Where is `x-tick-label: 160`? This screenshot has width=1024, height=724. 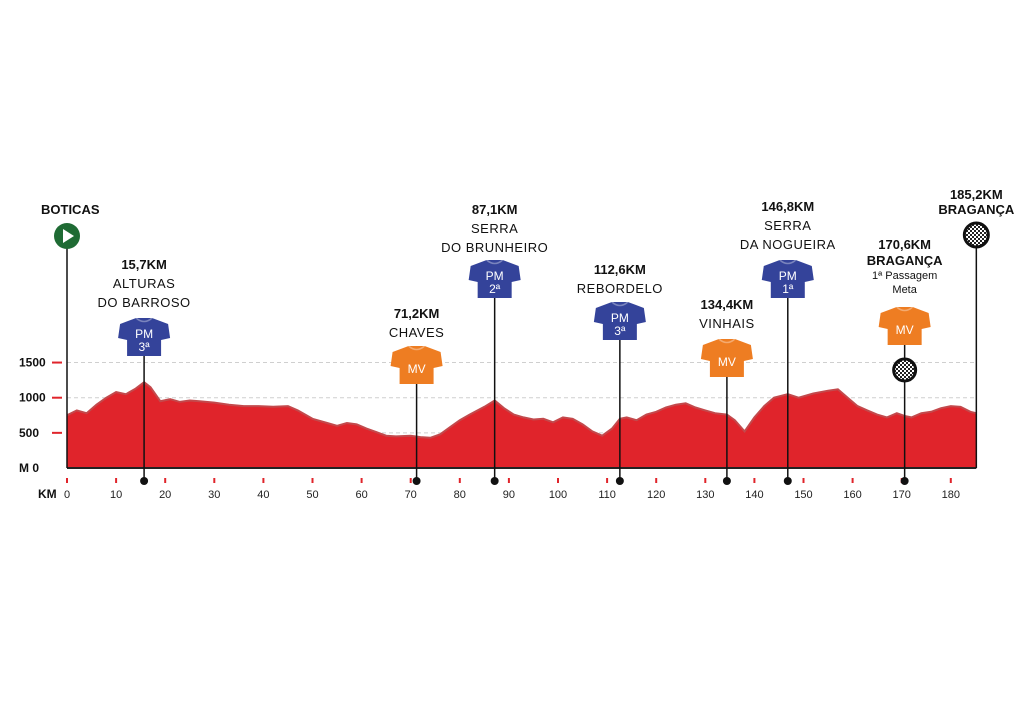 x-tick-label: 160 is located at coordinates (852, 495).